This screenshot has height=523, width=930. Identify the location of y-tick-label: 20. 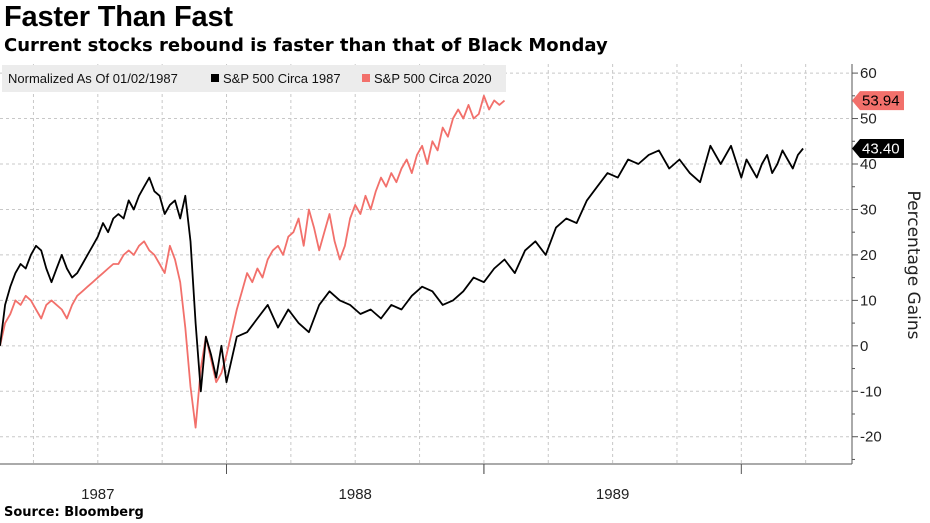
(868, 255).